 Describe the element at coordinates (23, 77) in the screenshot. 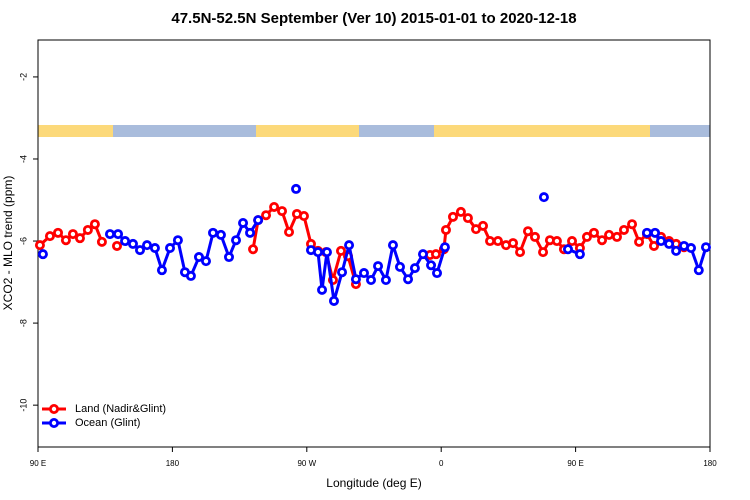

I see `y-tick-label: -2` at that location.